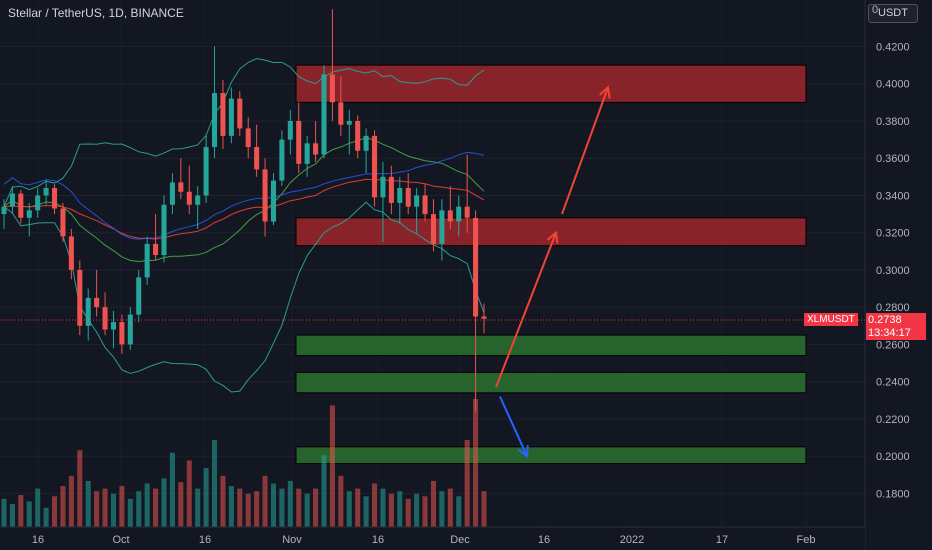  Describe the element at coordinates (893, 271) in the screenshot. I see `price-tick-label: 0.3000` at that location.